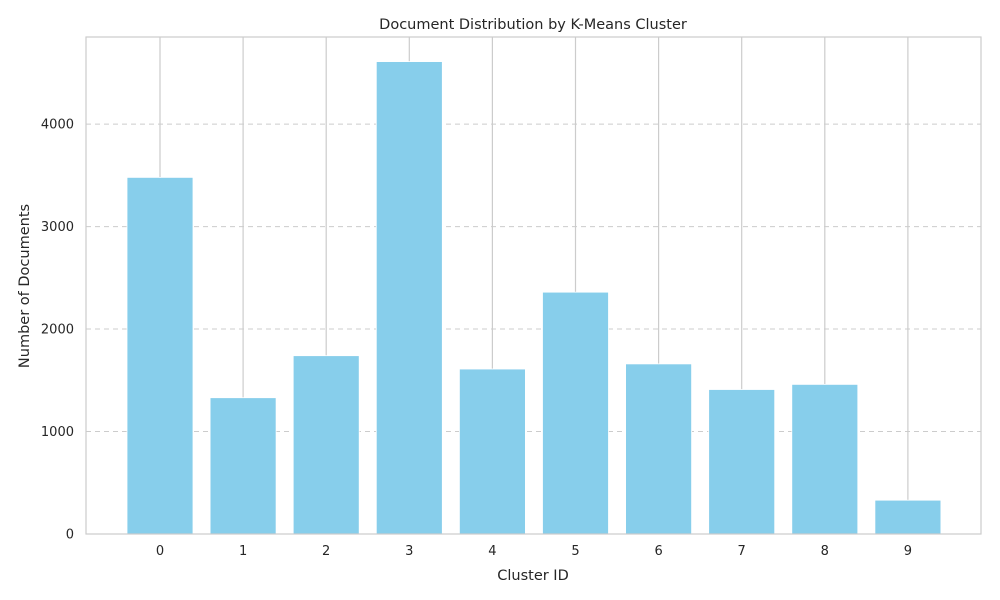 This screenshot has width=1000, height=600. Describe the element at coordinates (534, 551) in the screenshot. I see `x-axis-ticks: 0 1 2 3 4 5 6 7 8 9` at that location.